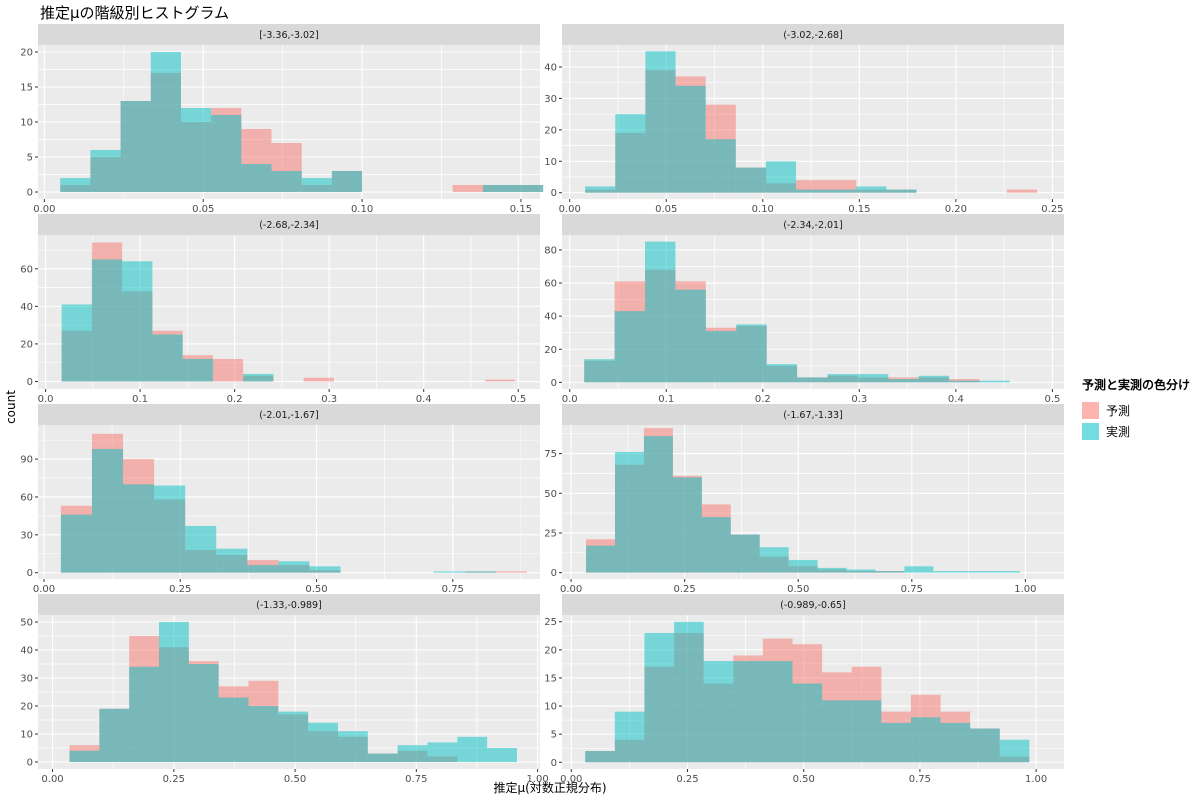 Image resolution: width=1200 pixels, height=800 pixels. I want to click on legend-label-predicted: 予測, so click(1118, 411).